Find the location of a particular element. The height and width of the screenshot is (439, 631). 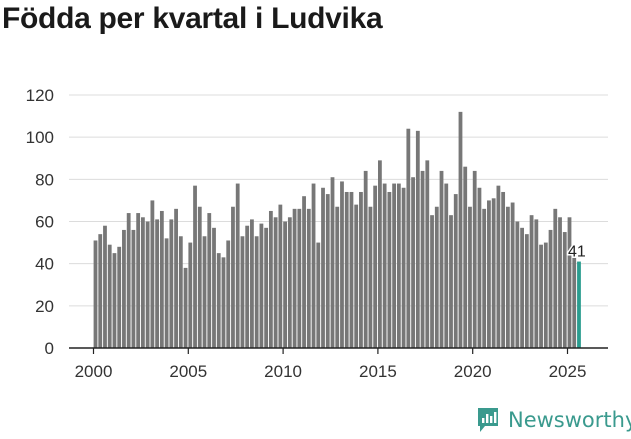

newsworthy-logo-text: Newsworthy is located at coordinates (569, 420).